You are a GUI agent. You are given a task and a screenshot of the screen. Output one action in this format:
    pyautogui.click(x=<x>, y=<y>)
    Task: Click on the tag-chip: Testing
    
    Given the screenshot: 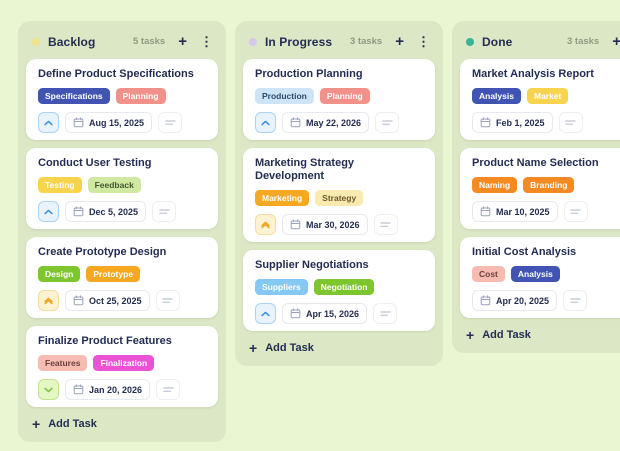 What is the action you would take?
    pyautogui.click(x=60, y=185)
    